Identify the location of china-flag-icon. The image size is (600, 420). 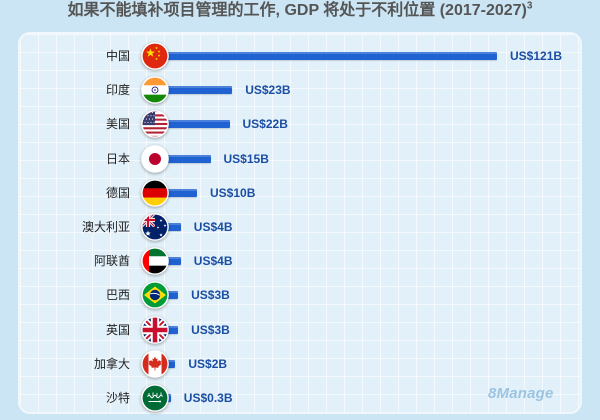
(155, 56).